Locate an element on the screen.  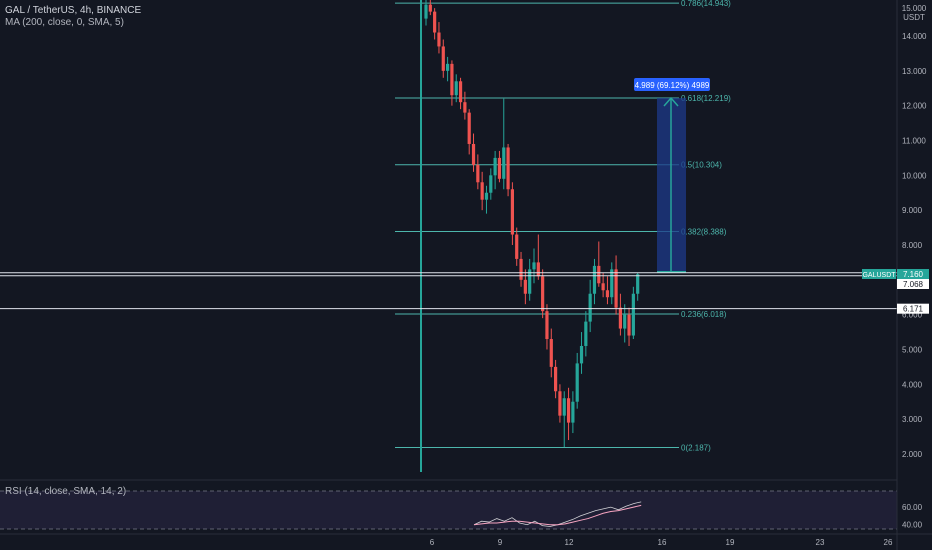
support-level-badge is located at coordinates (913, 308).